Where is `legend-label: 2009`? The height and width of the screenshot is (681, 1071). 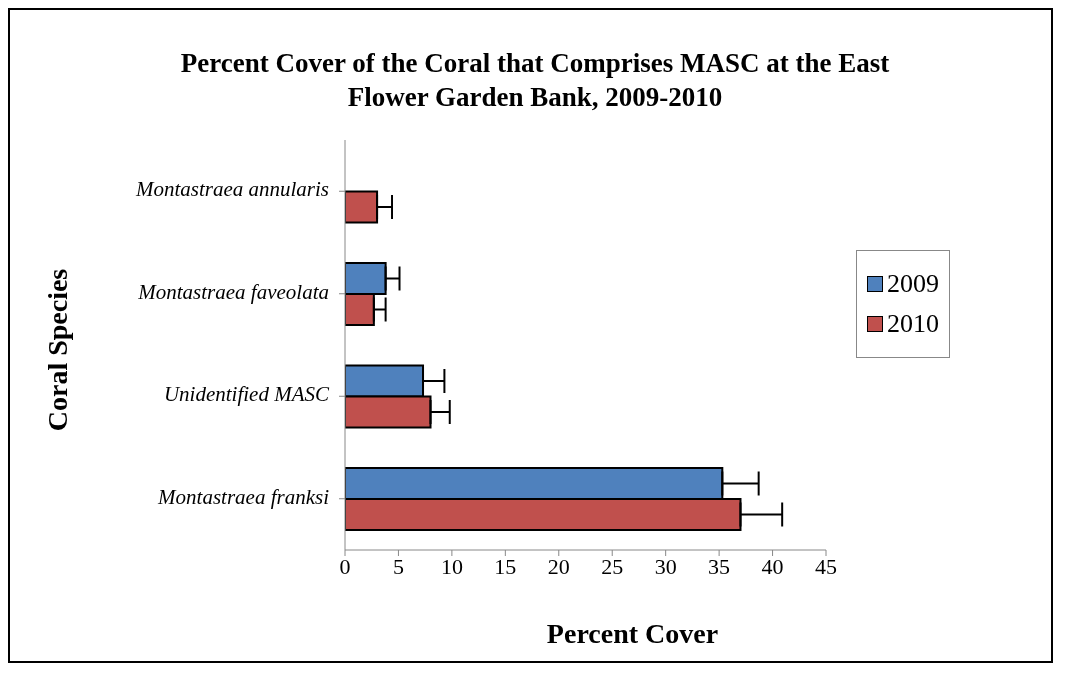 legend-label: 2009 is located at coordinates (913, 284).